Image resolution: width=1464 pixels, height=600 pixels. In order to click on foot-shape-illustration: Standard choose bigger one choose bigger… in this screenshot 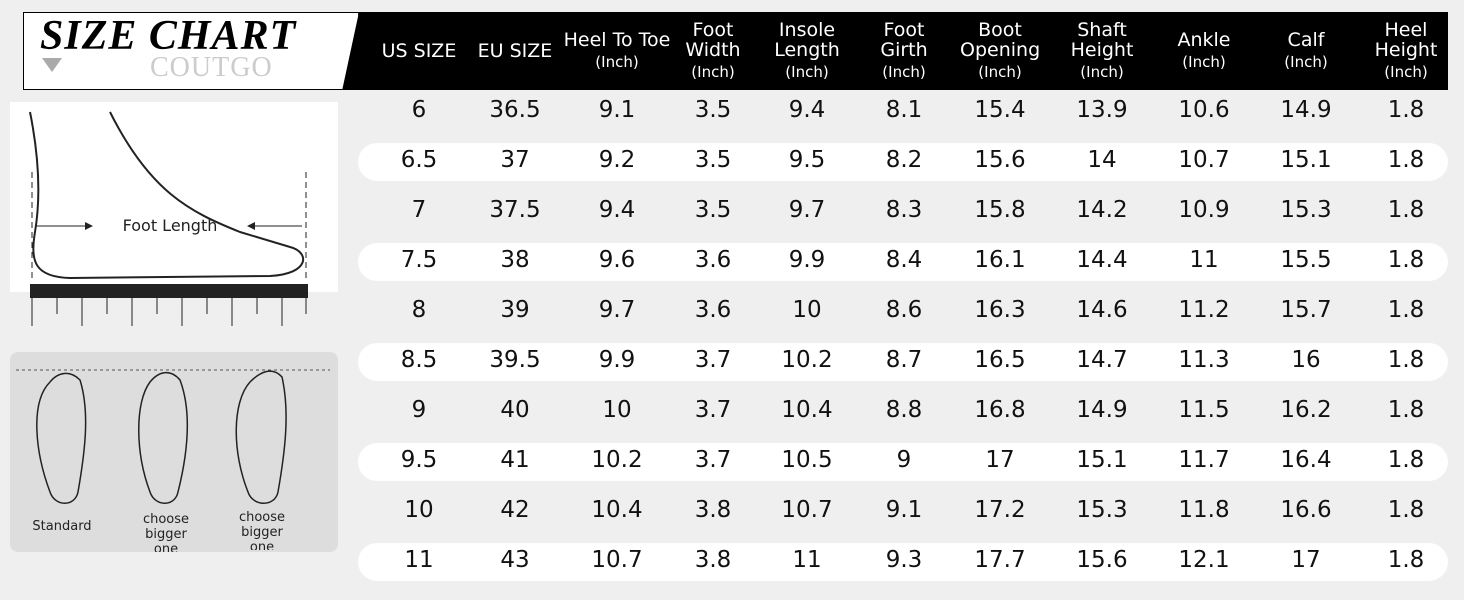, I will do `click(174, 452)`.